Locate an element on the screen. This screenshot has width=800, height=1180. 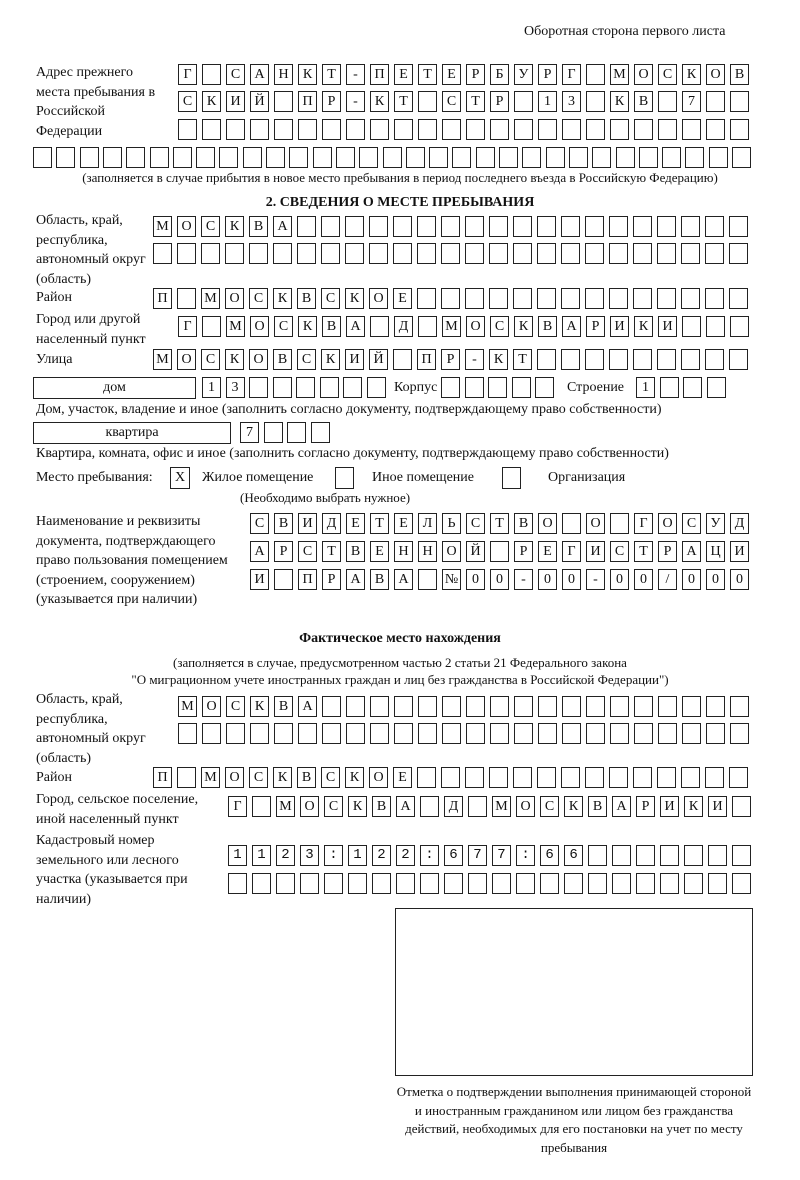
char-cell: Д is located at coordinates (331, 523).